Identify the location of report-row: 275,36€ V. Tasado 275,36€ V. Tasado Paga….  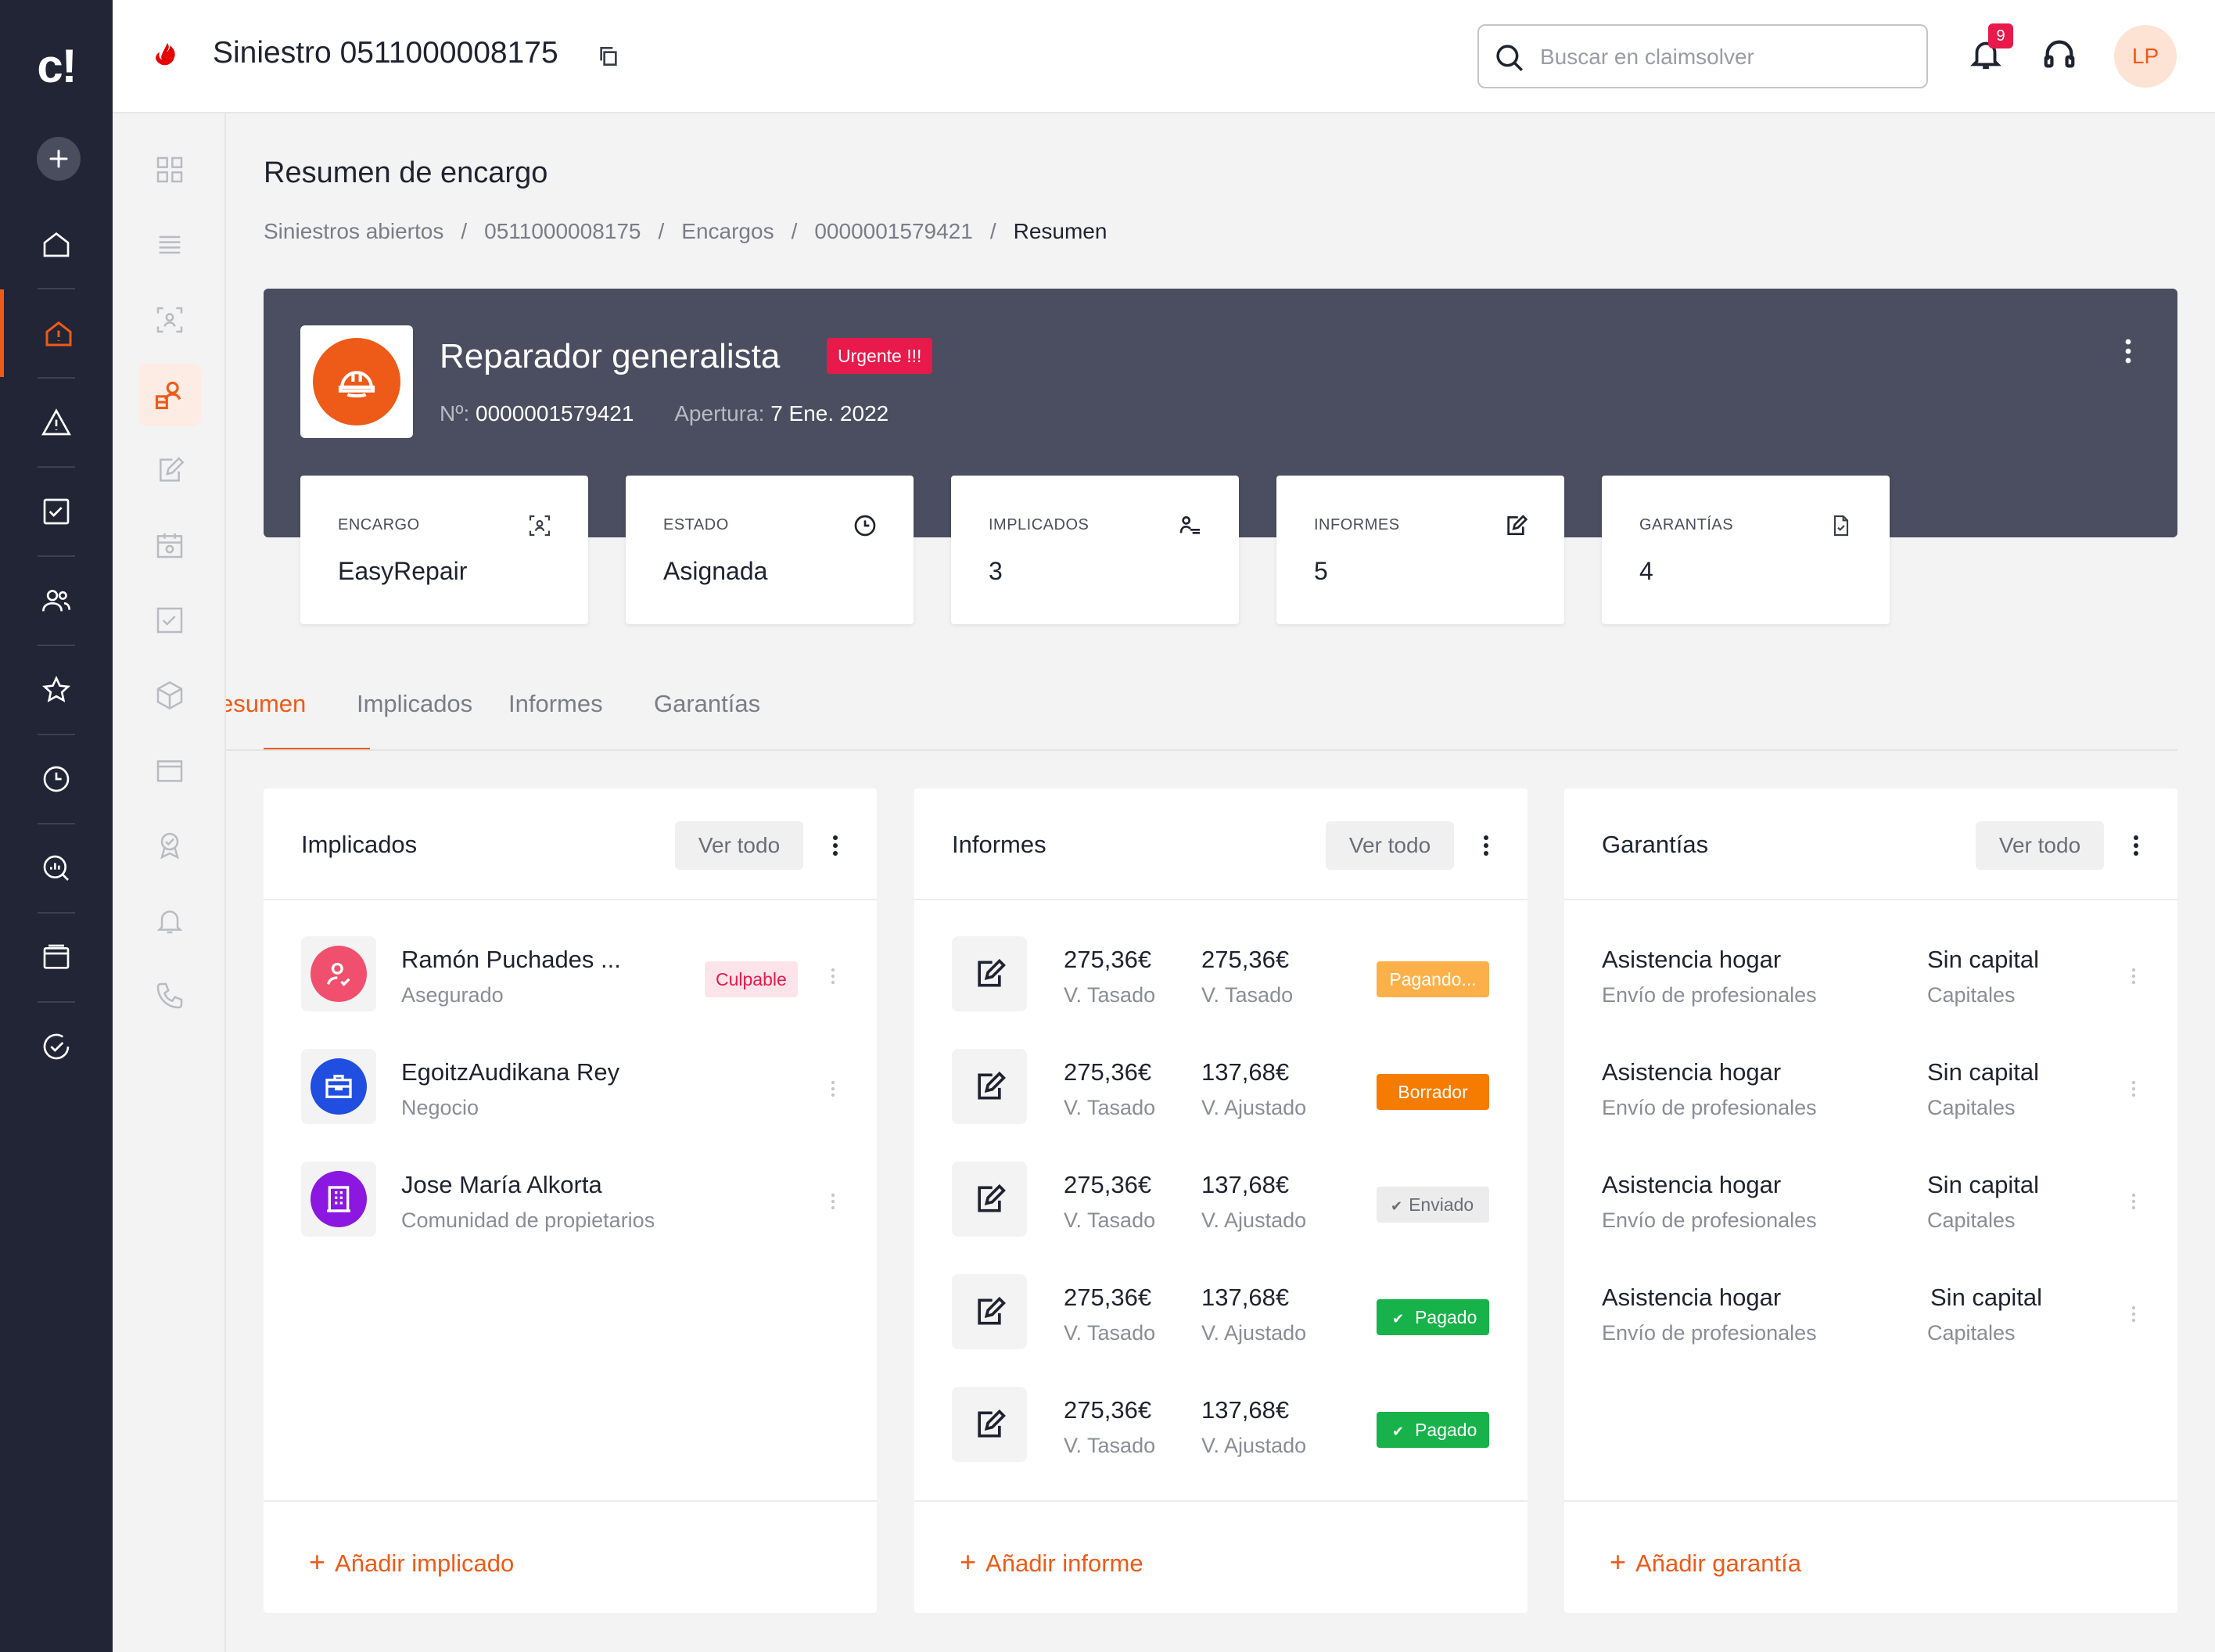
(1221, 956).